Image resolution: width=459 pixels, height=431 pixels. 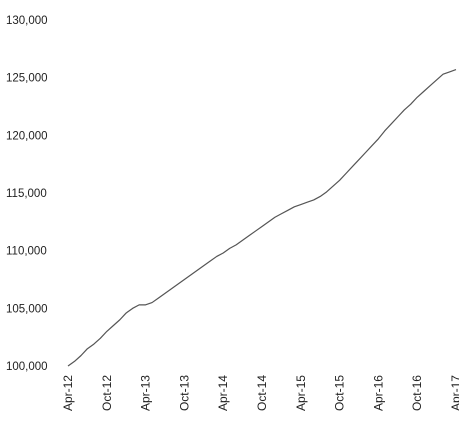 I want to click on x-tick-label: Apr-14, so click(x=223, y=393).